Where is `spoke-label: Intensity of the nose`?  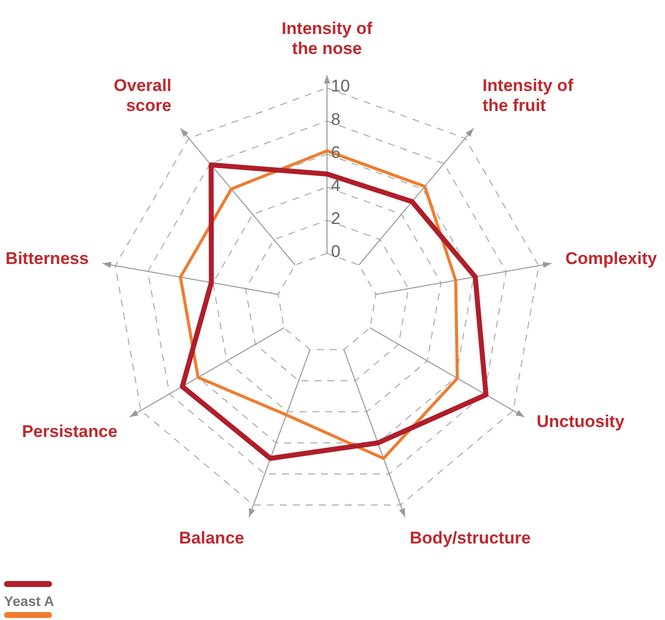 spoke-label: Intensity of the nose is located at coordinates (327, 38).